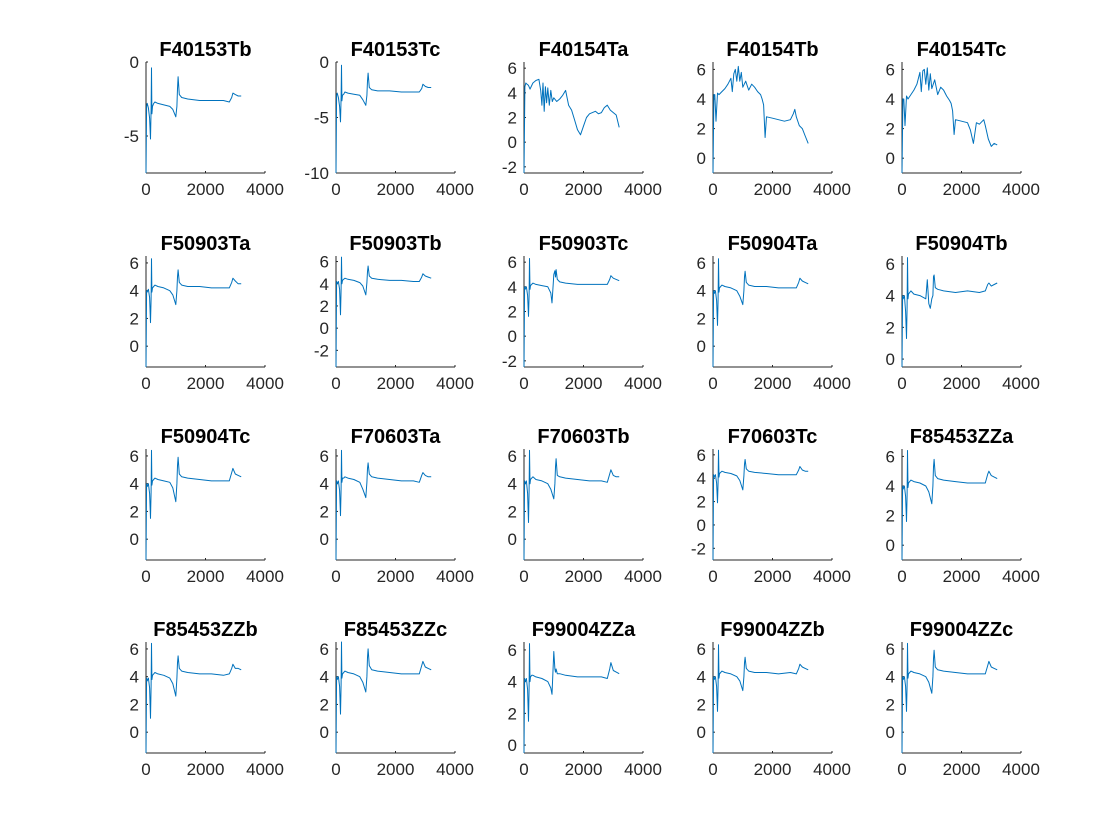 This screenshot has width=1120, height=840. Describe the element at coordinates (962, 50) in the screenshot. I see `subplot-title: F40154Tc` at that location.